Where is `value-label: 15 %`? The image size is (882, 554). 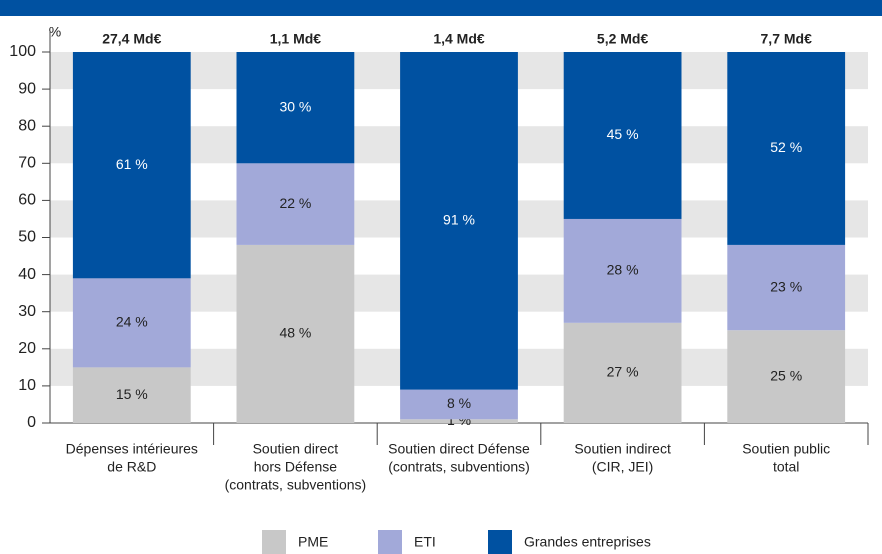
value-label: 15 % is located at coordinates (132, 394).